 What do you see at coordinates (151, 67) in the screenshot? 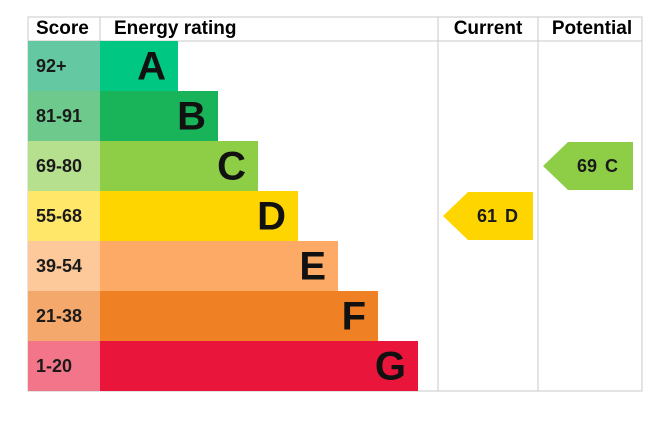
I see `rating-letter: A` at bounding box center [151, 67].